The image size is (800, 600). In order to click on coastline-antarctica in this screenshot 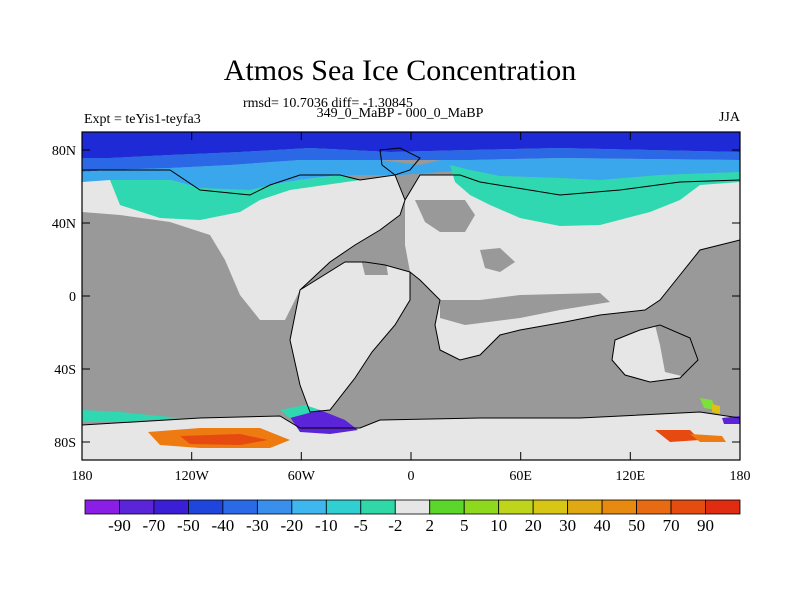, I will do `click(411, 420)`.